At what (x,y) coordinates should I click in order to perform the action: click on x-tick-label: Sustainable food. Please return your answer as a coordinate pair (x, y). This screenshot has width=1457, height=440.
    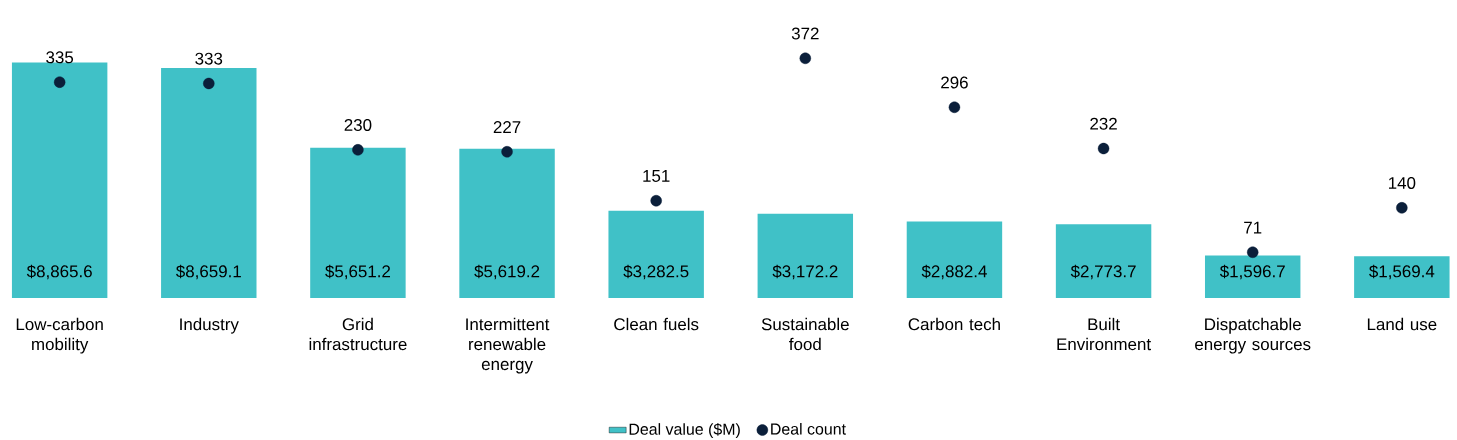
    Looking at the image, I should click on (805, 334).